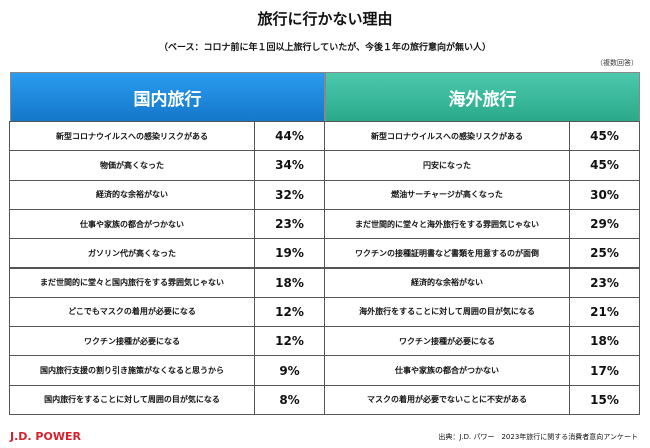 This screenshot has width=650, height=448. I want to click on logo: J.D. POWER, so click(45, 436).